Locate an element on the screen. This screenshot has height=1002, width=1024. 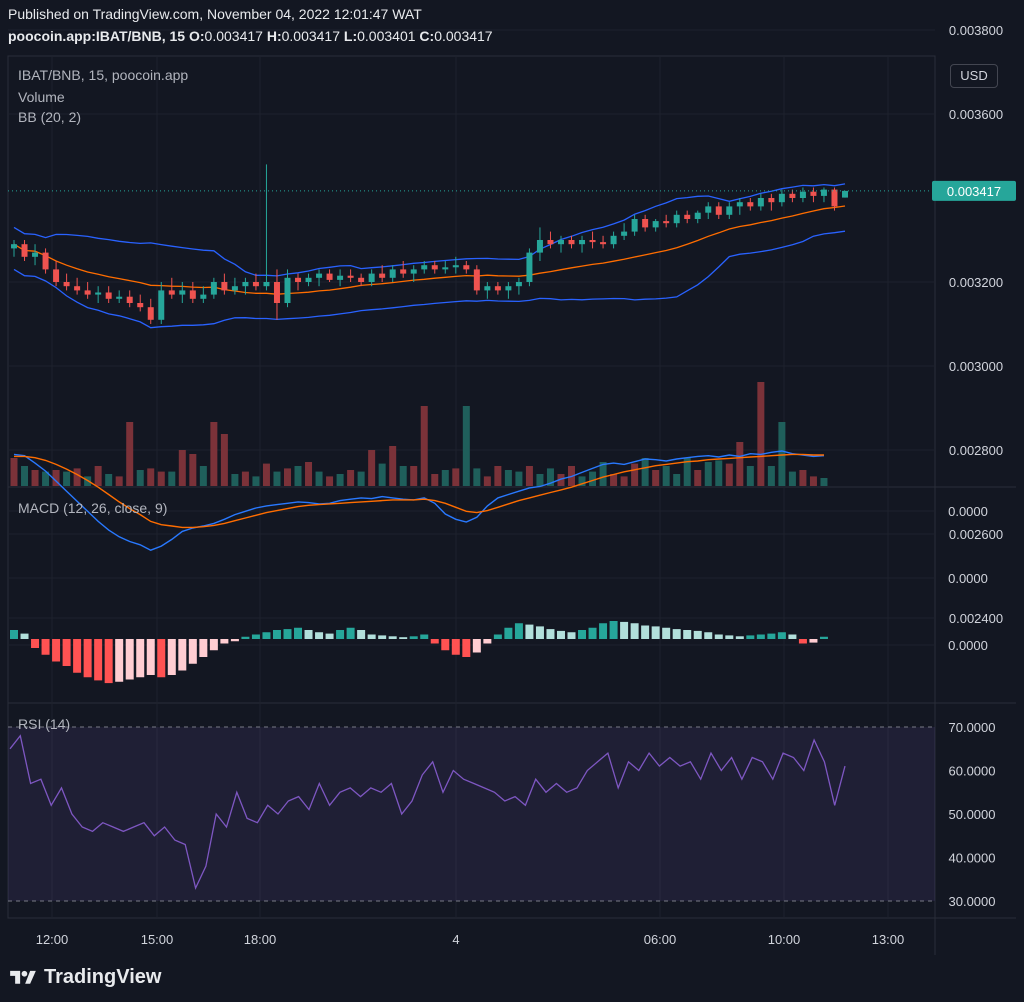
tradingview-logo-icon is located at coordinates (23, 977).